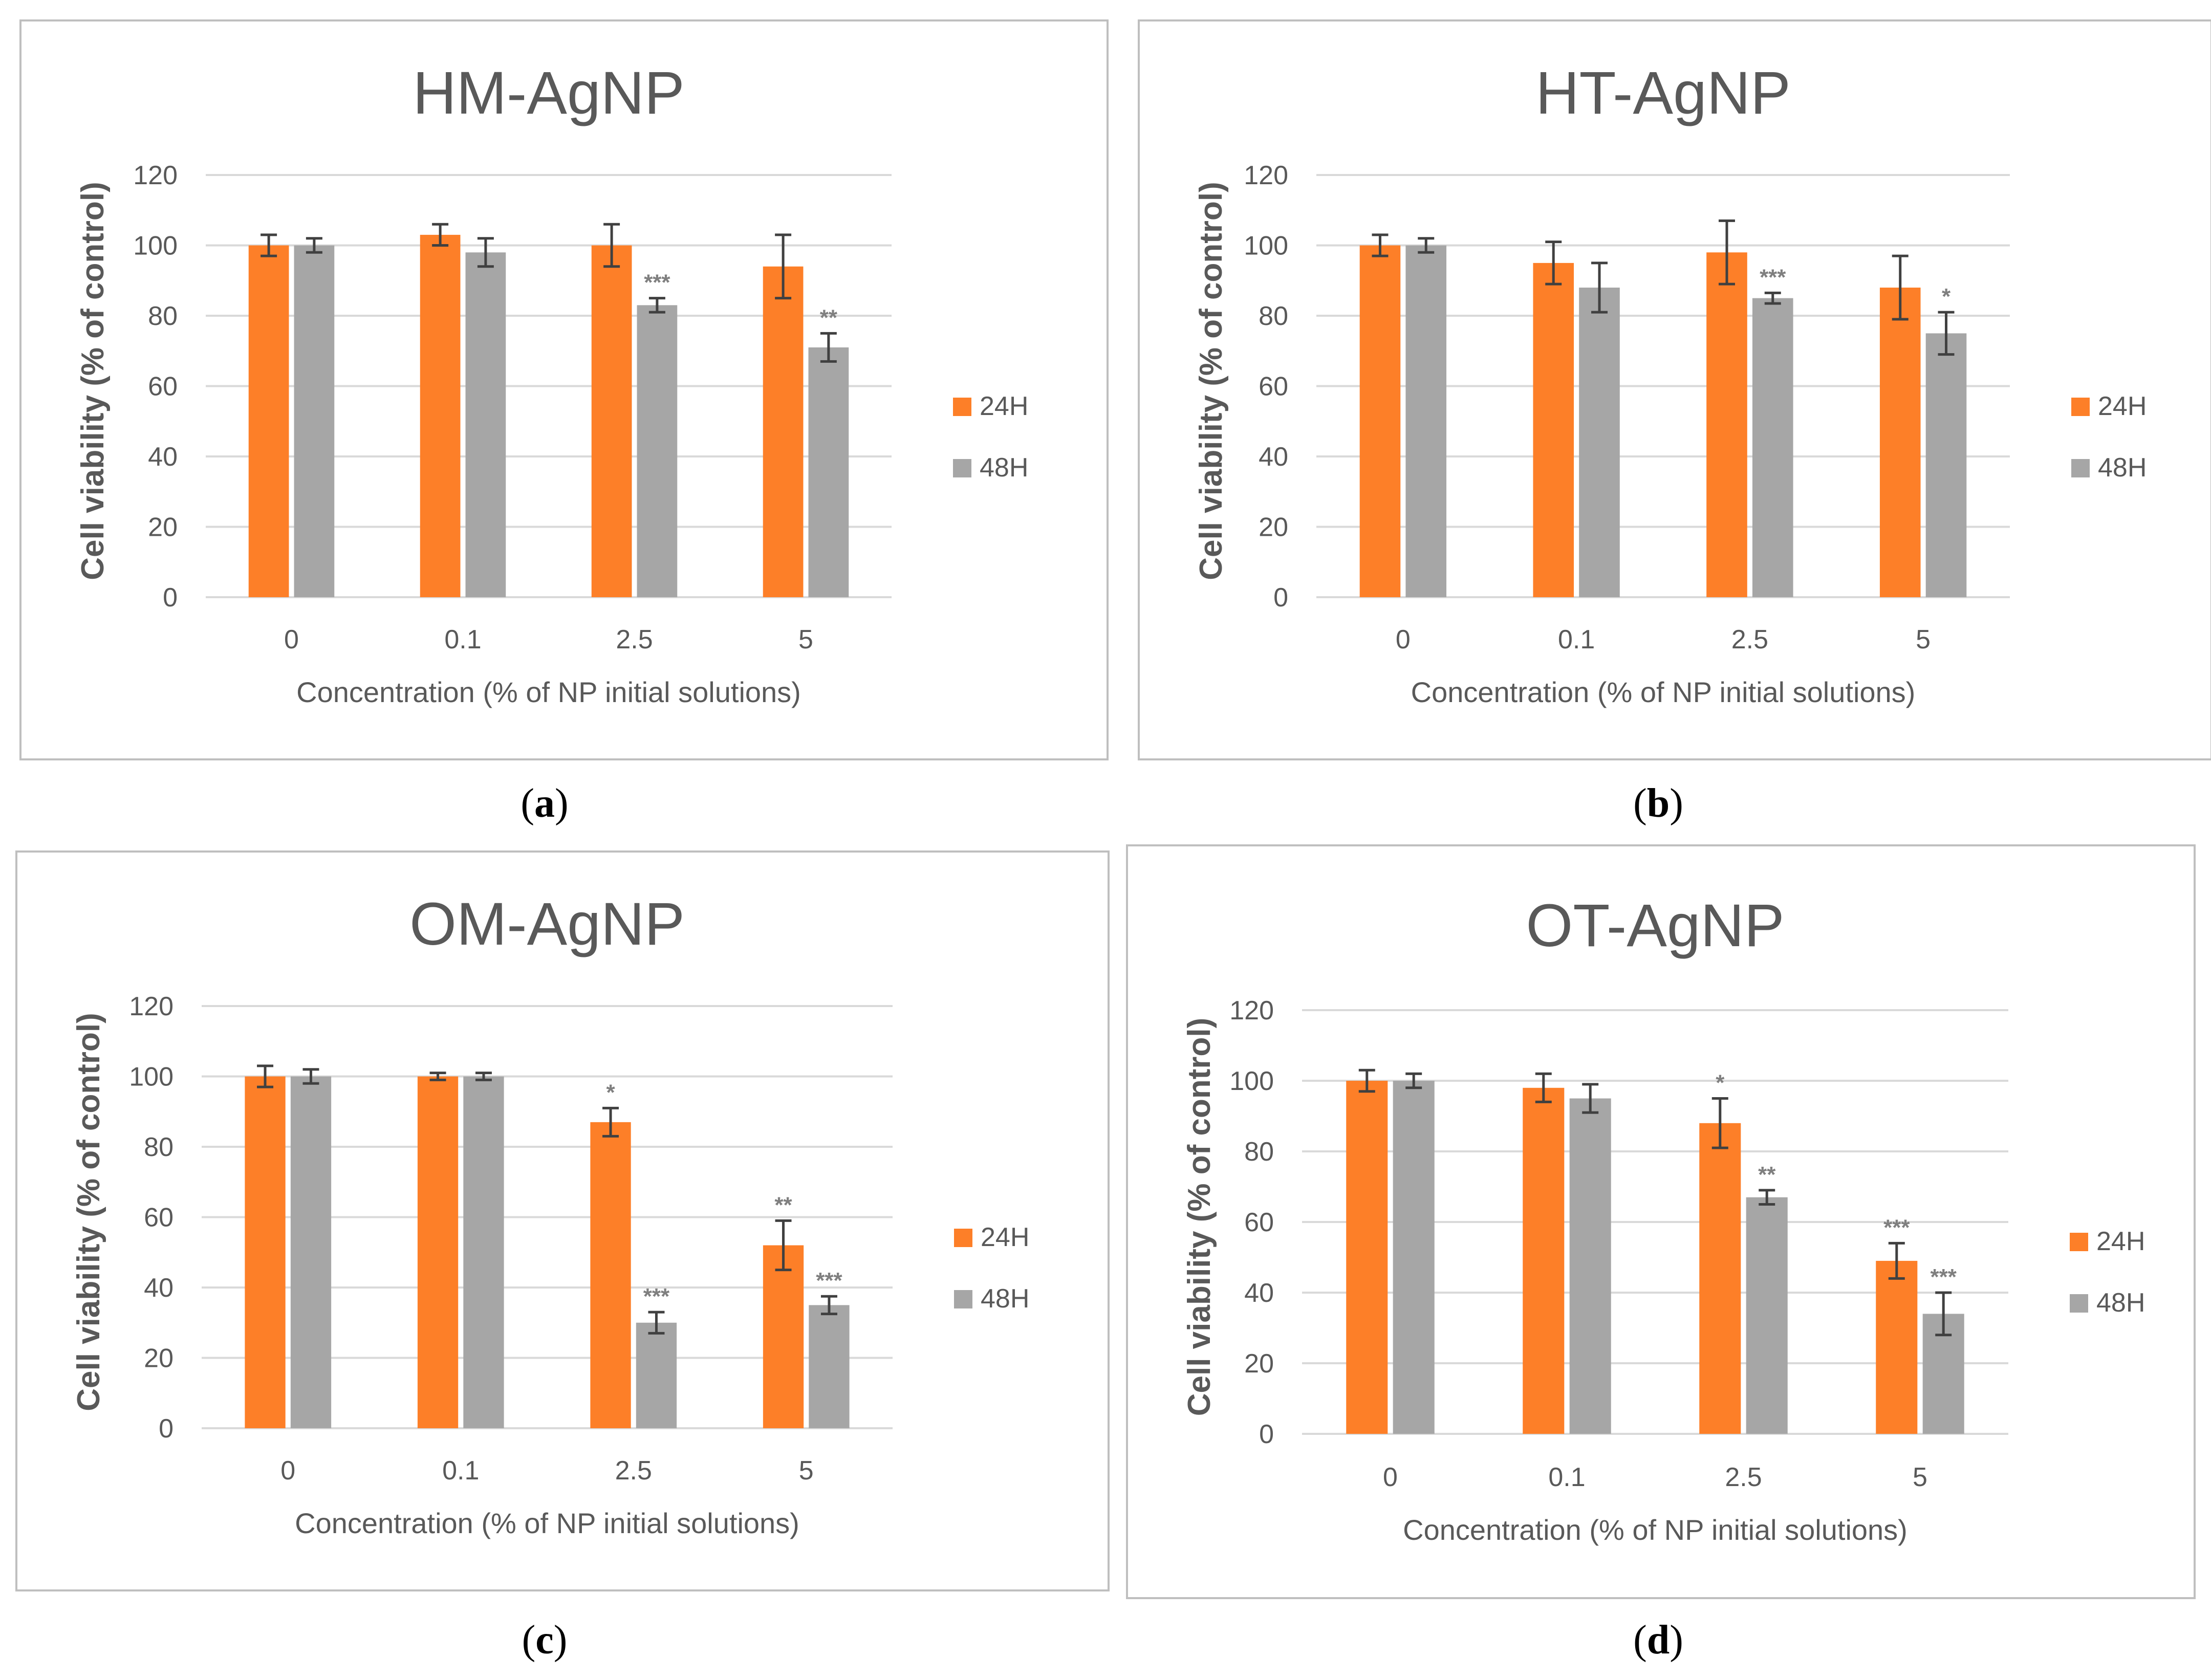 The image size is (2211, 1680). I want to click on chart-title: HT-AgNP, so click(1662, 93).